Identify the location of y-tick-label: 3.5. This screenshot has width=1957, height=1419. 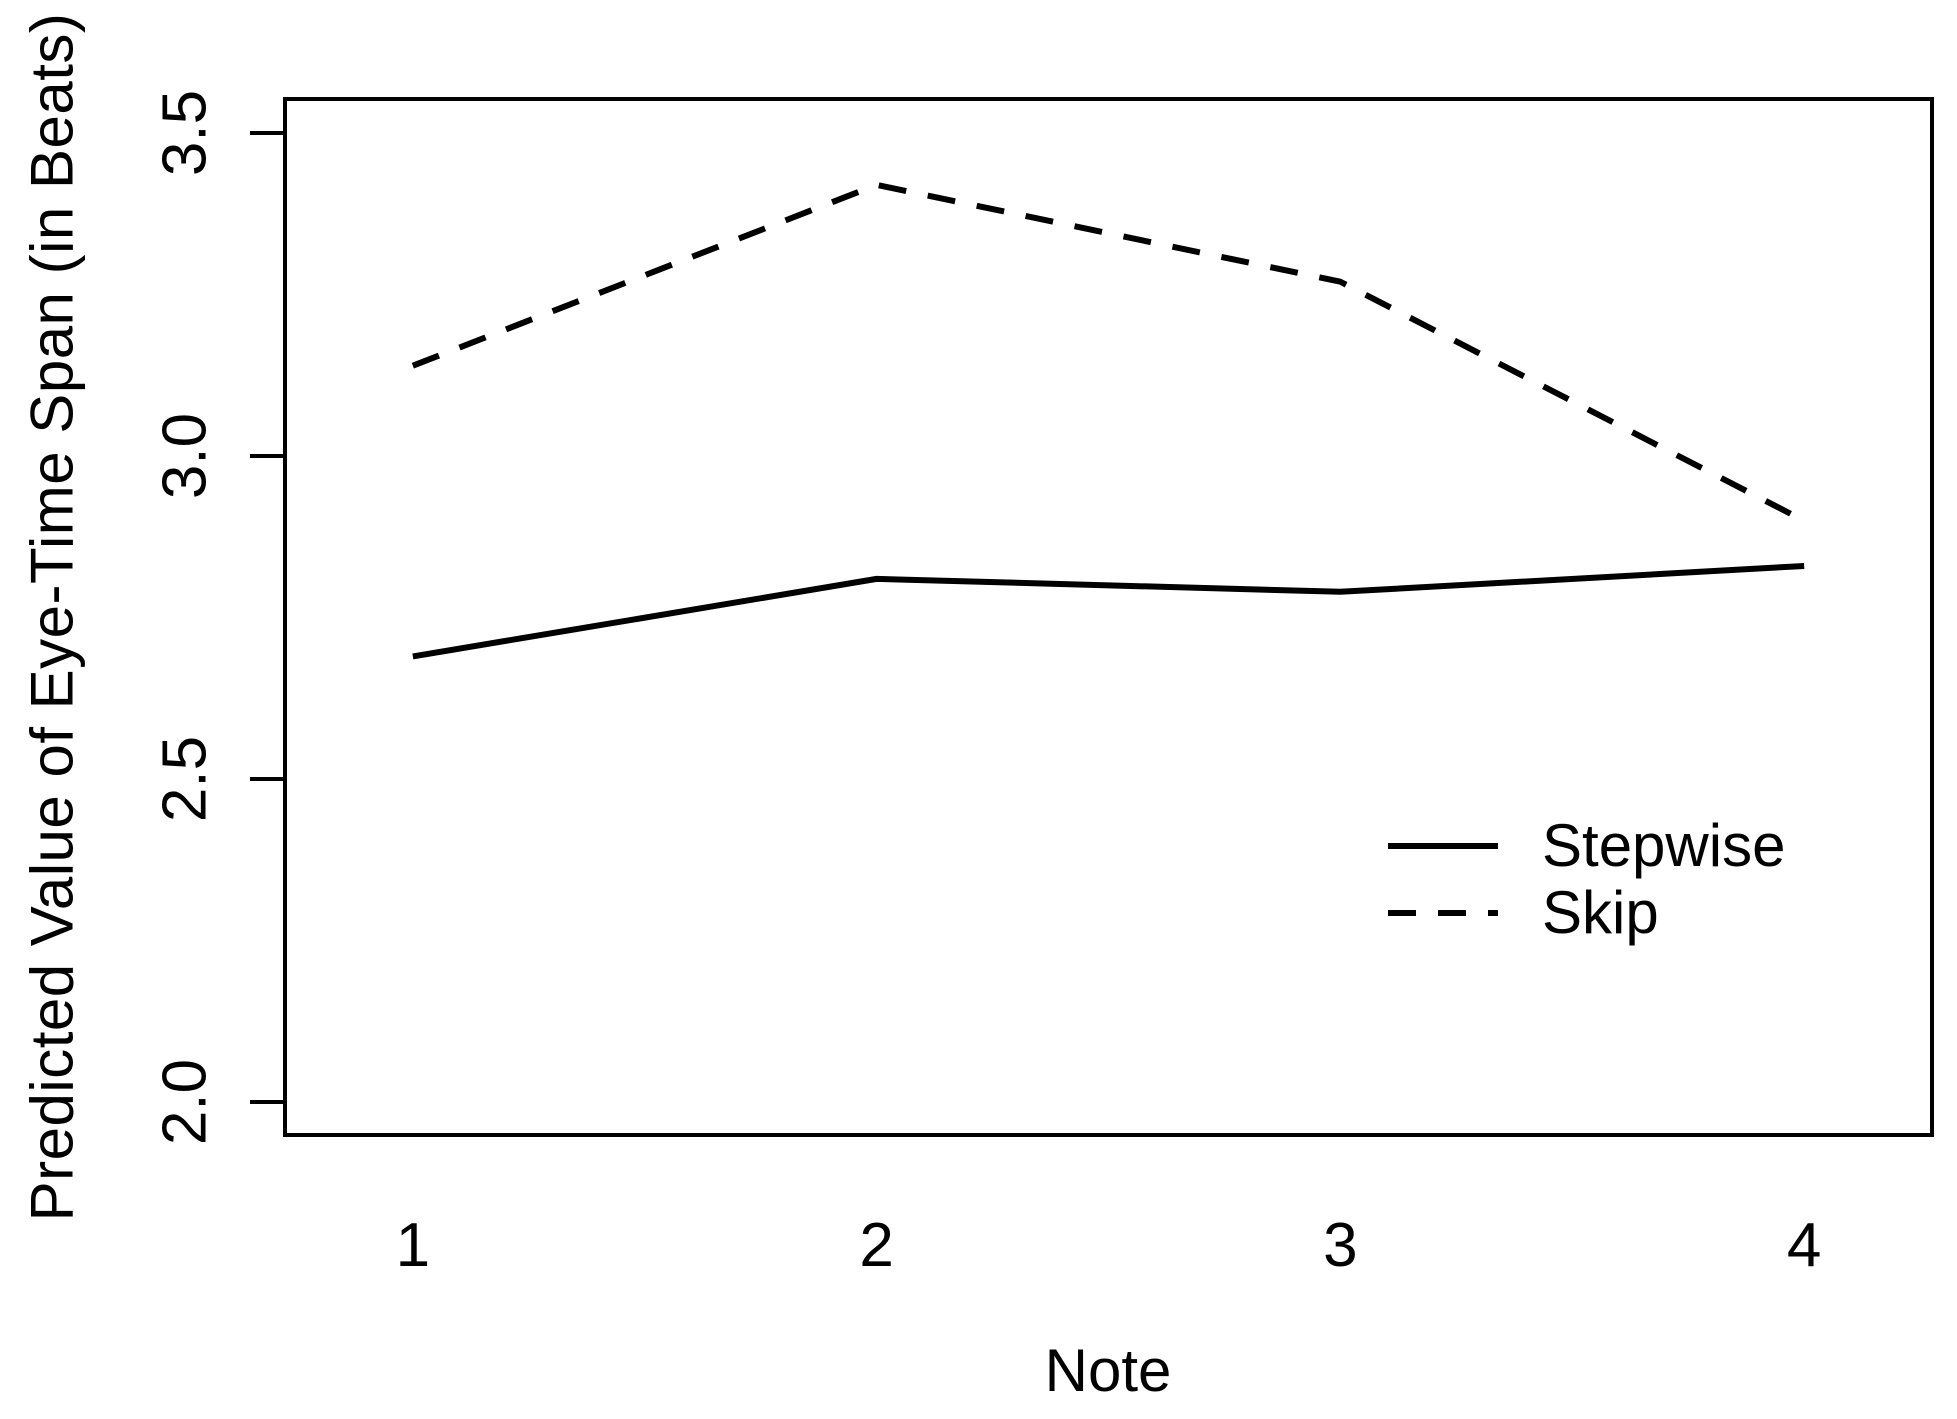
(185, 133).